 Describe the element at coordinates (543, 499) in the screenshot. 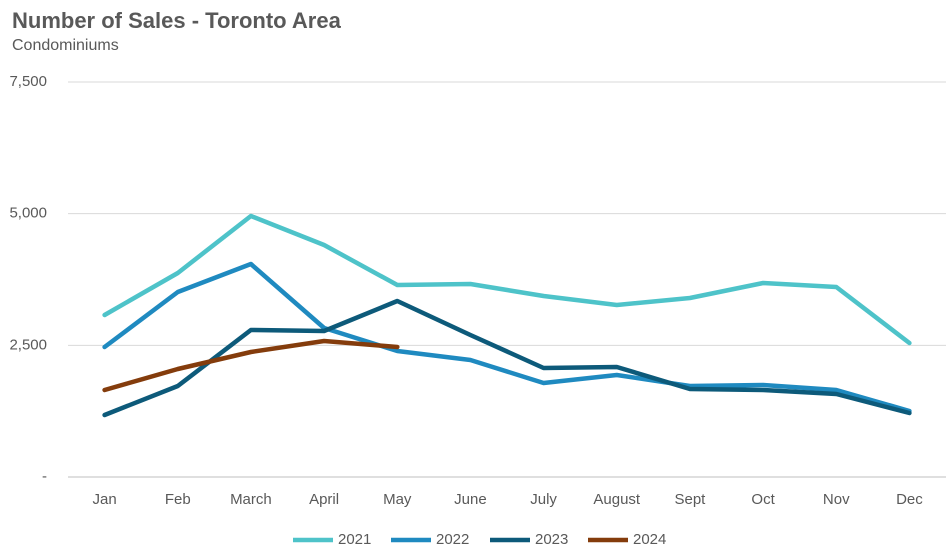

I see `x-tick-label: July` at that location.